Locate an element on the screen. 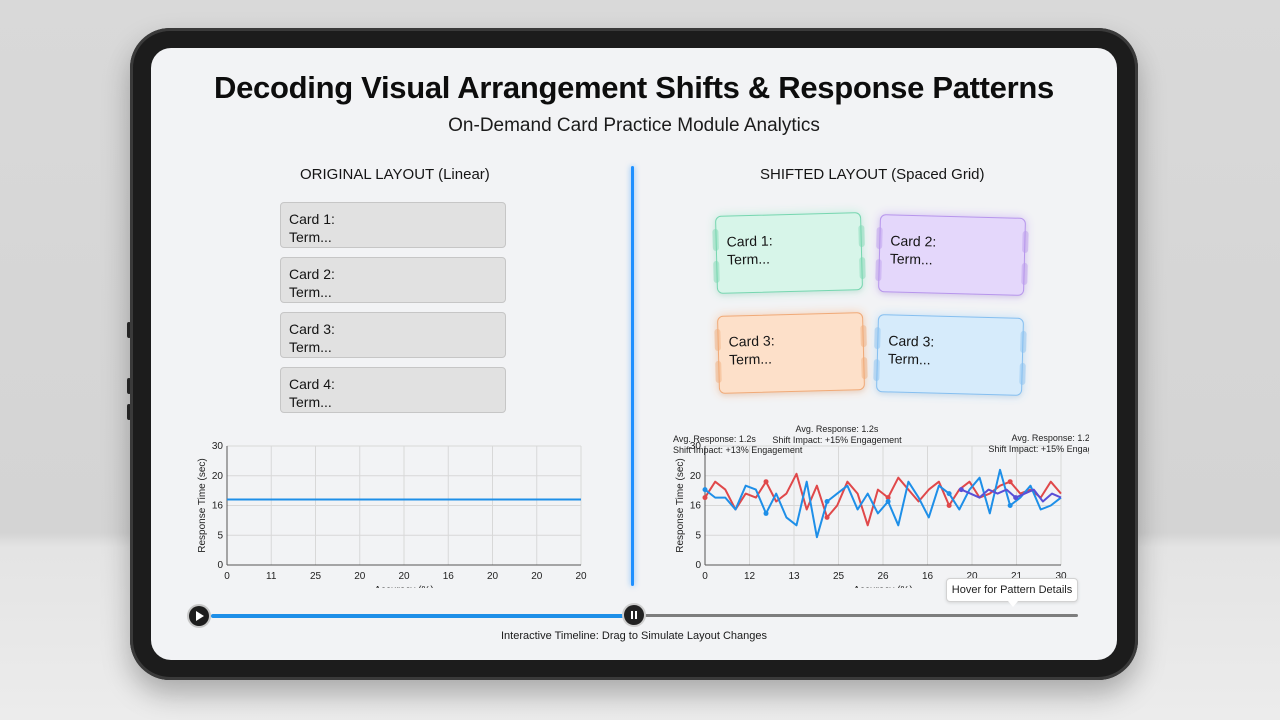 The width and height of the screenshot is (1280, 720). x-tick-label: 11 is located at coordinates (271, 576).